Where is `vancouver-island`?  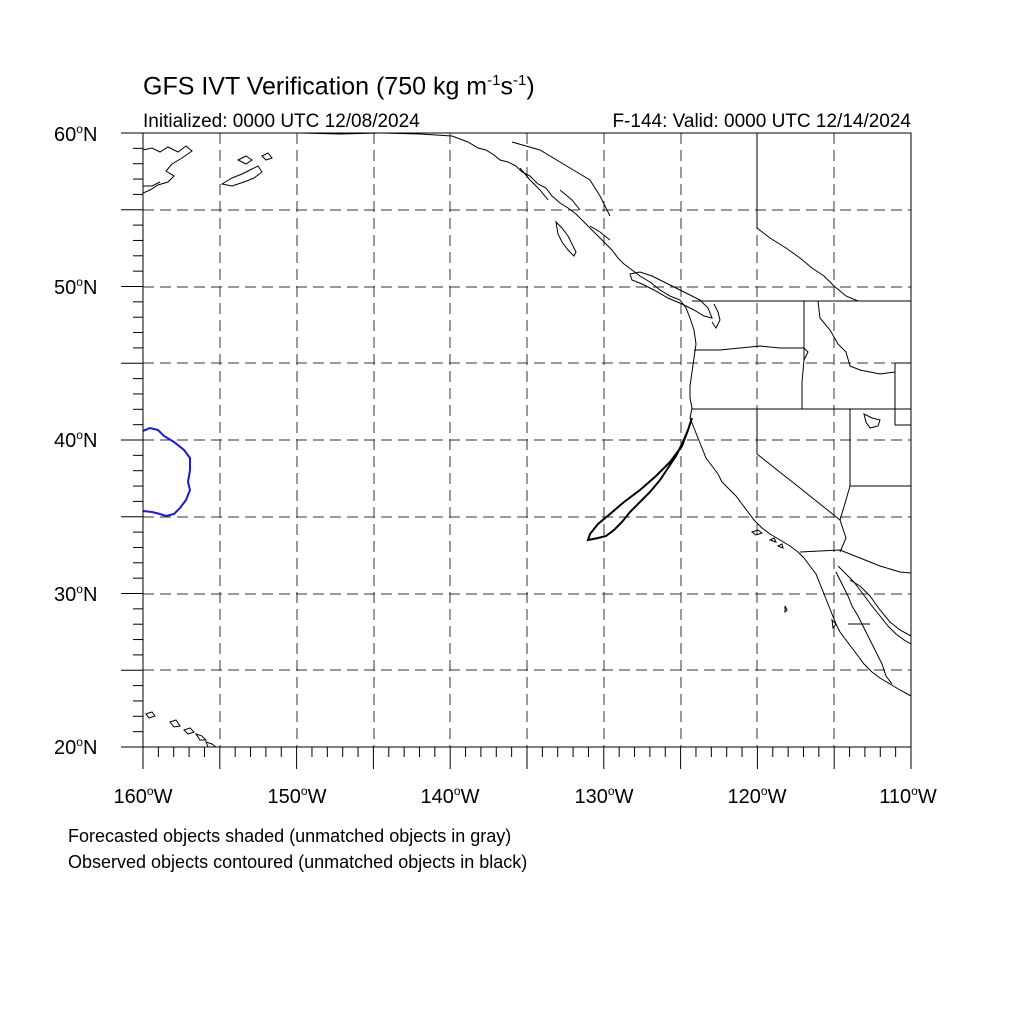
vancouver-island is located at coordinates (671, 295).